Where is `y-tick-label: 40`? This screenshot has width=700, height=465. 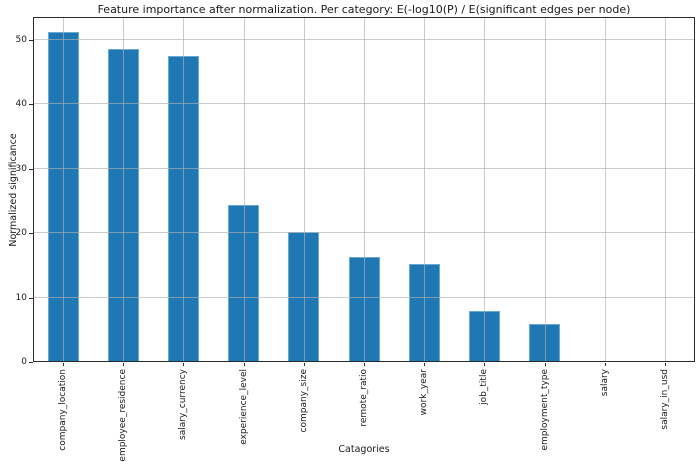
y-tick-label: 40 is located at coordinates (21, 104).